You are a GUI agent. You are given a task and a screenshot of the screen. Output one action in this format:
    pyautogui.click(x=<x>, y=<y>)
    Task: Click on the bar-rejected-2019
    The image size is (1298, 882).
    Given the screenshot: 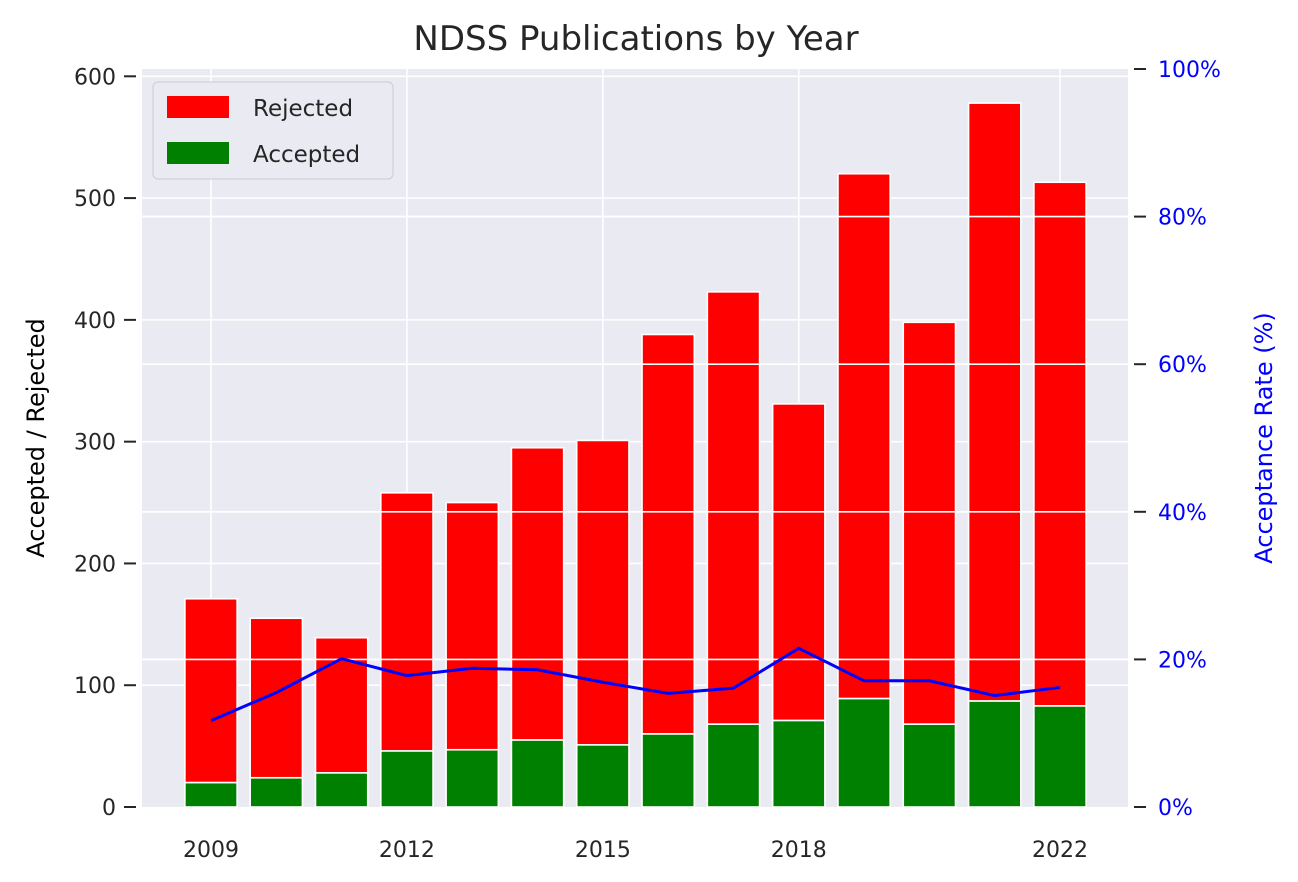 What is the action you would take?
    pyautogui.click(x=864, y=436)
    